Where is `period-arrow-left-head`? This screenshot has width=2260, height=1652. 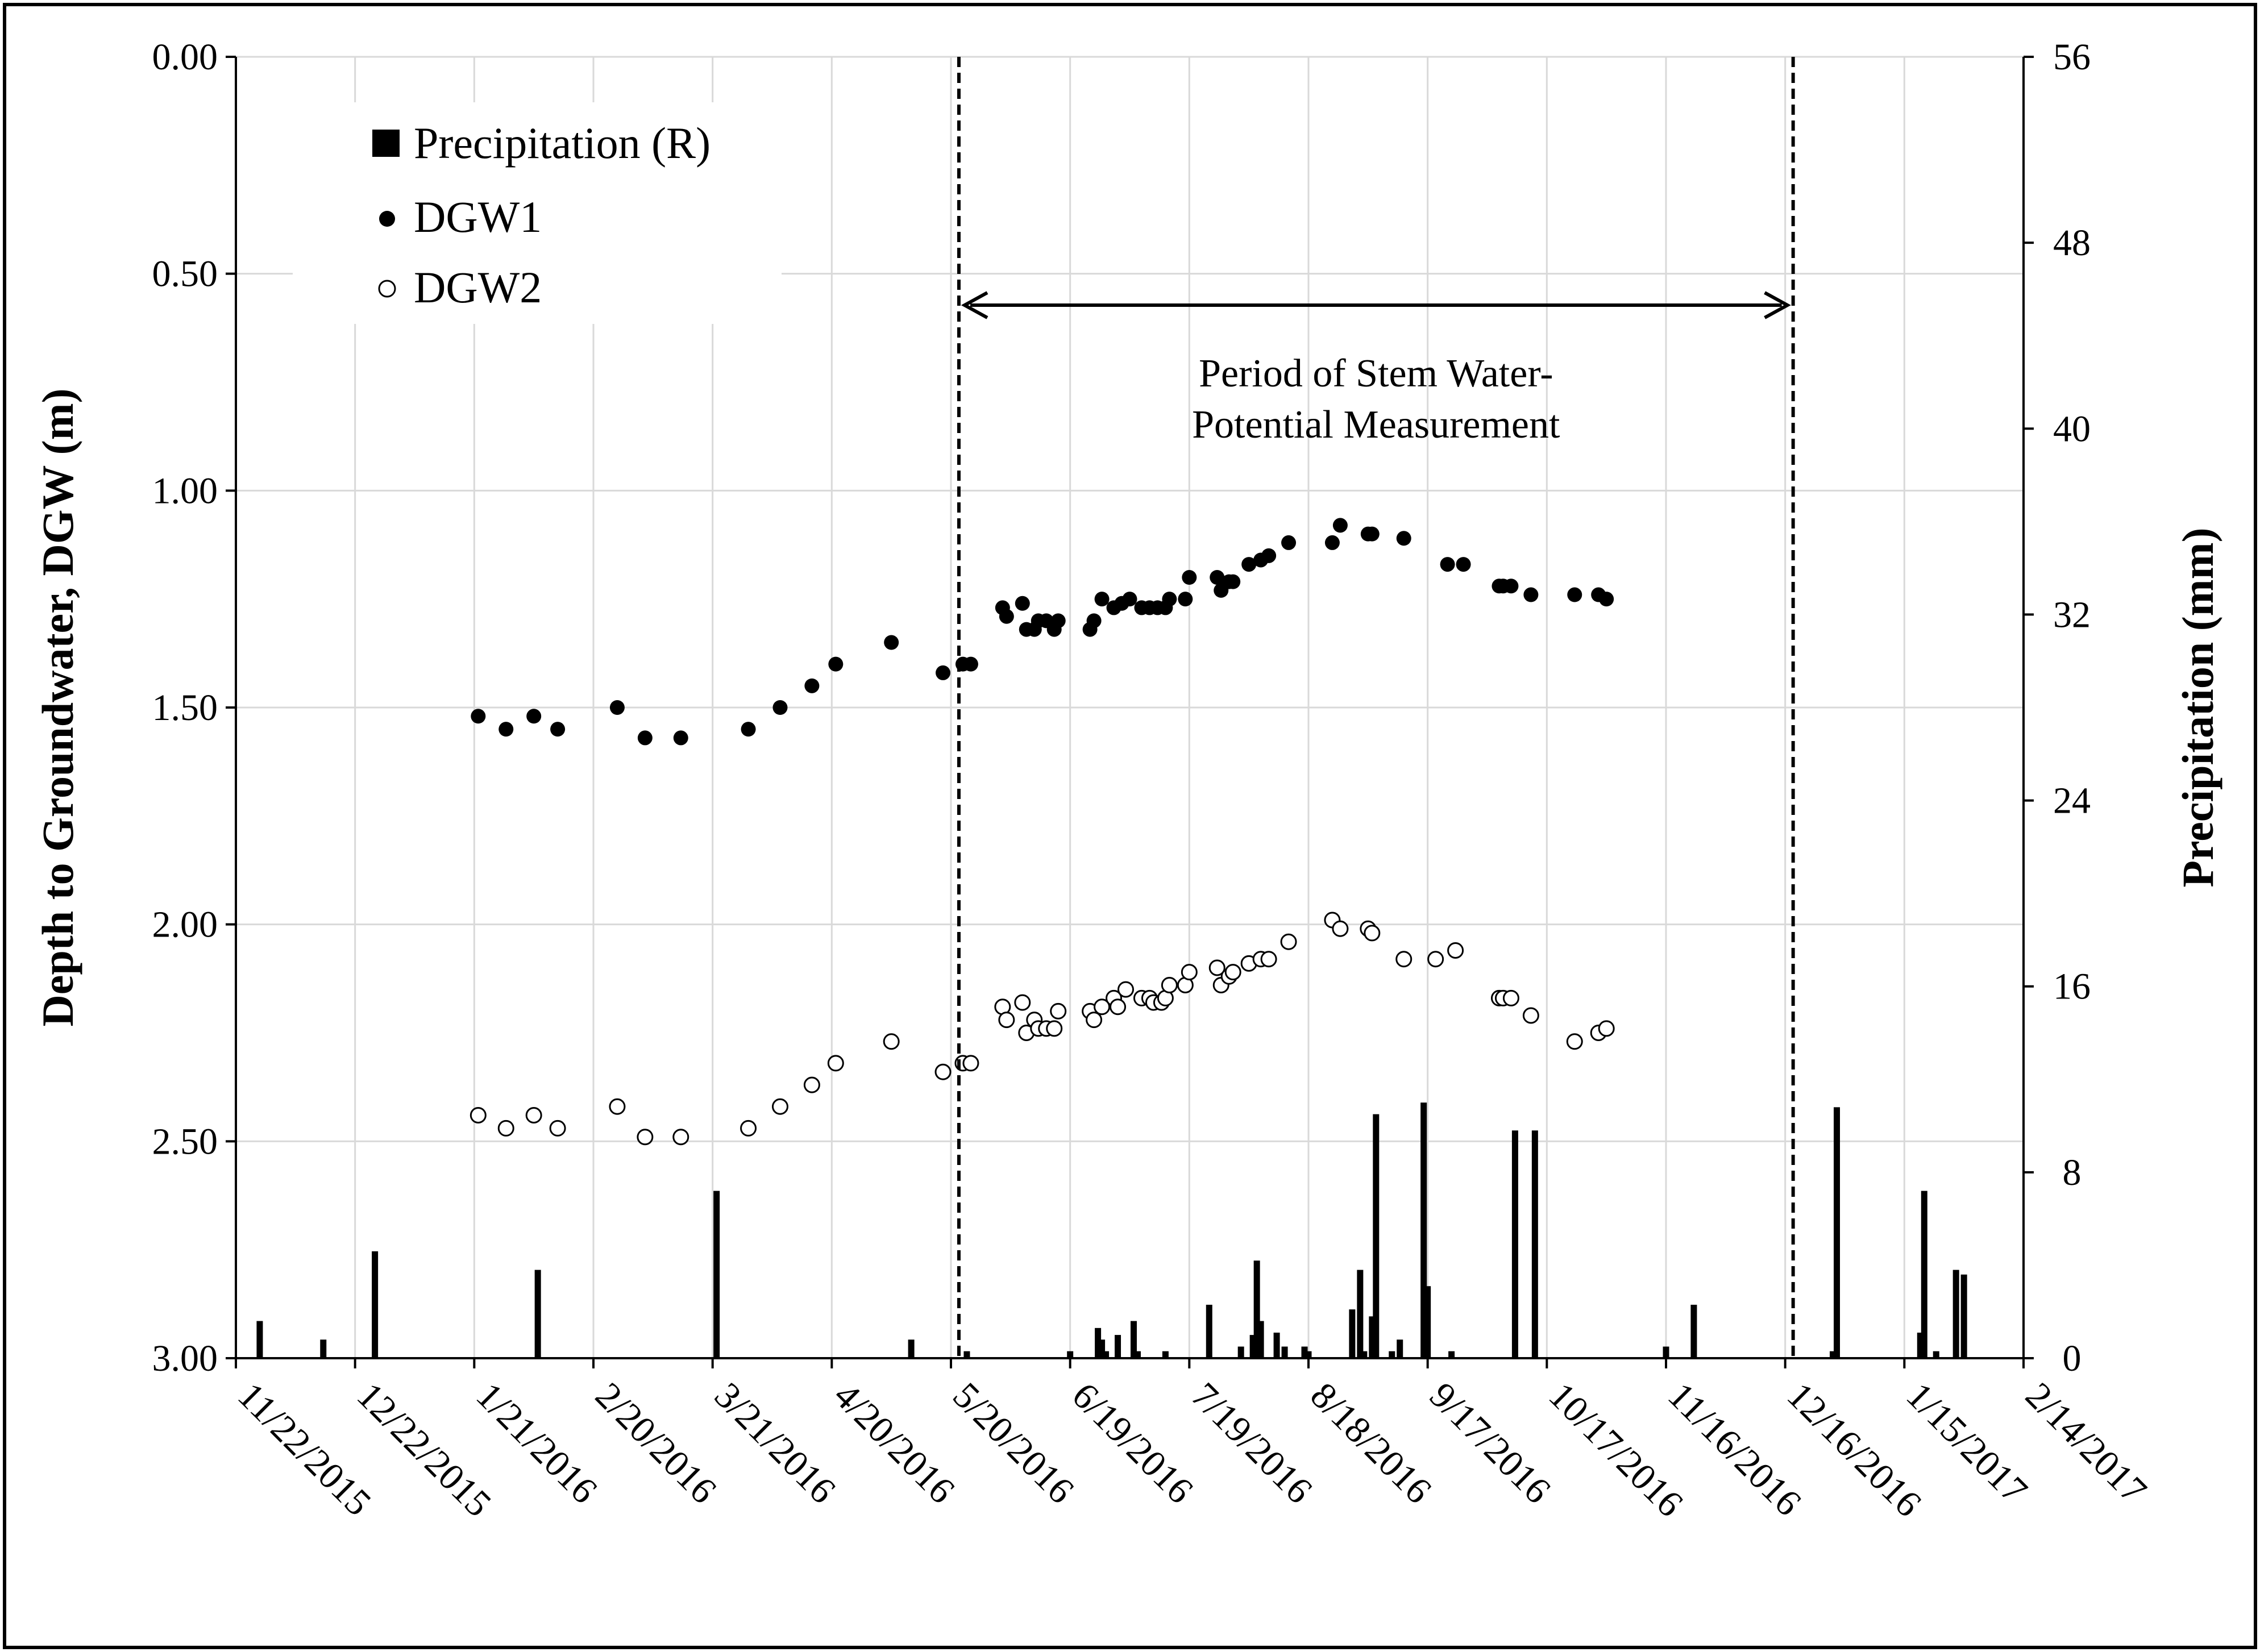 period-arrow-left-head is located at coordinates (974, 305).